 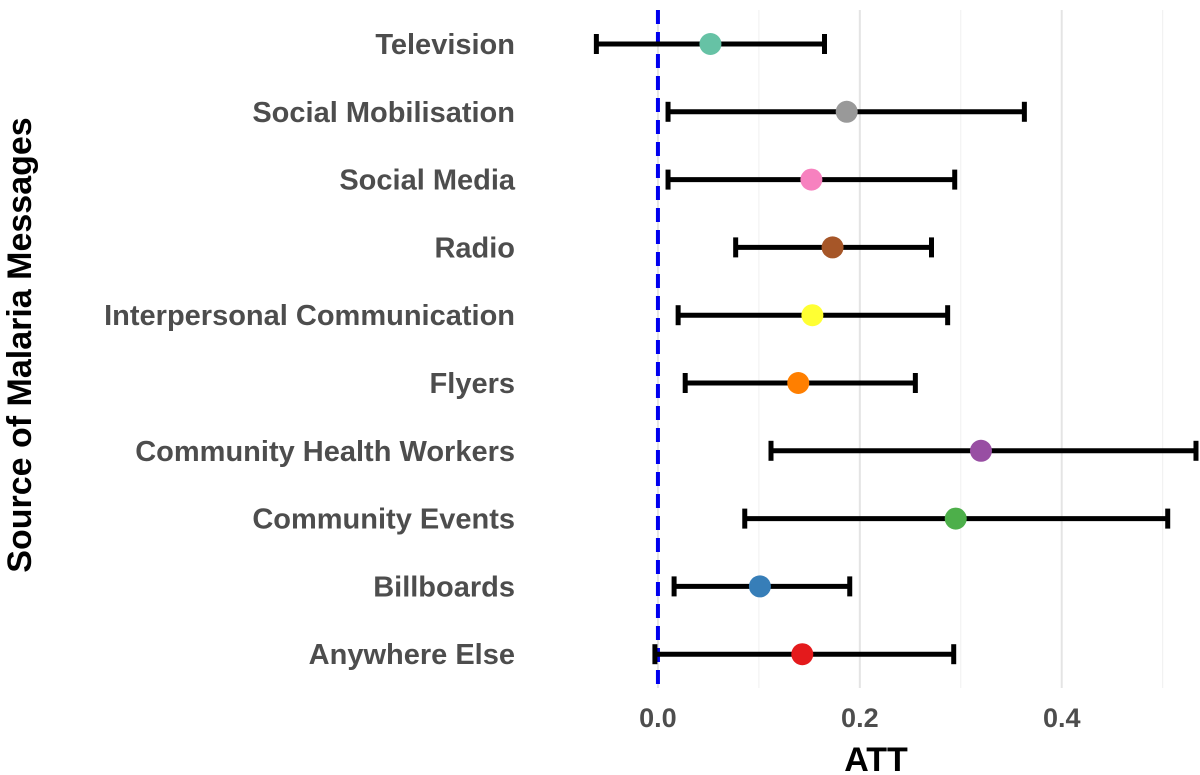 What do you see at coordinates (658, 718) in the screenshot?
I see `x-tick-label: 0.0` at bounding box center [658, 718].